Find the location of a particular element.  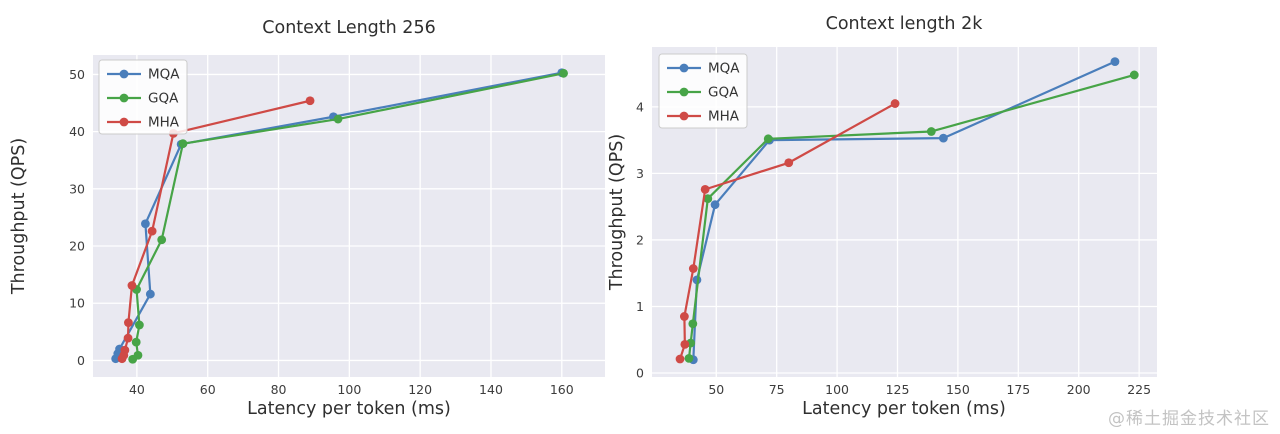

x-tick-label: 125 is located at coordinates (898, 389).